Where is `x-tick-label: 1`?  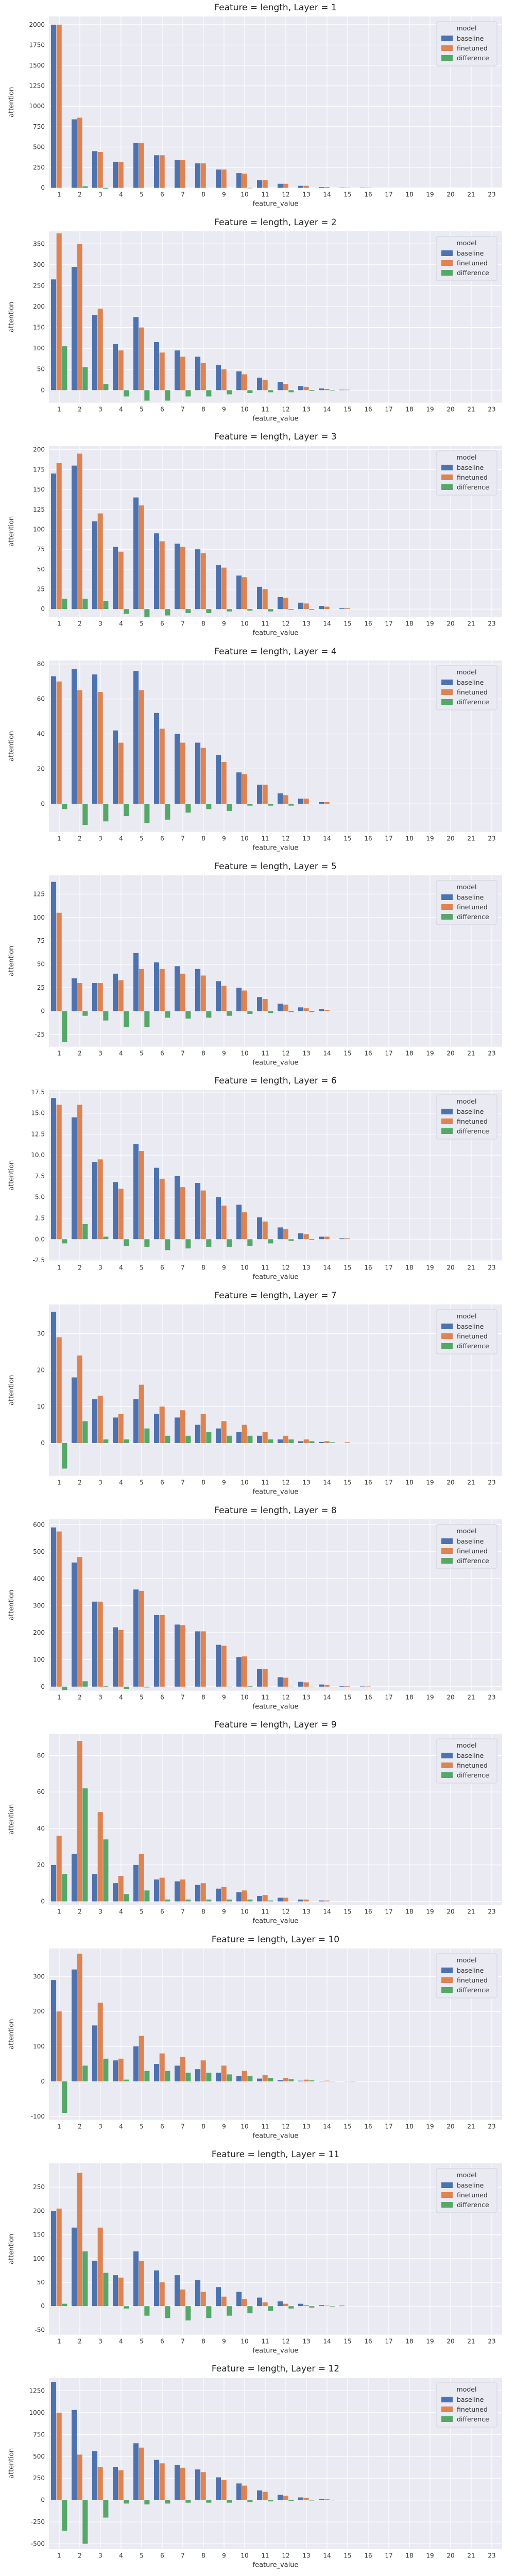 x-tick-label: 1 is located at coordinates (59, 1912).